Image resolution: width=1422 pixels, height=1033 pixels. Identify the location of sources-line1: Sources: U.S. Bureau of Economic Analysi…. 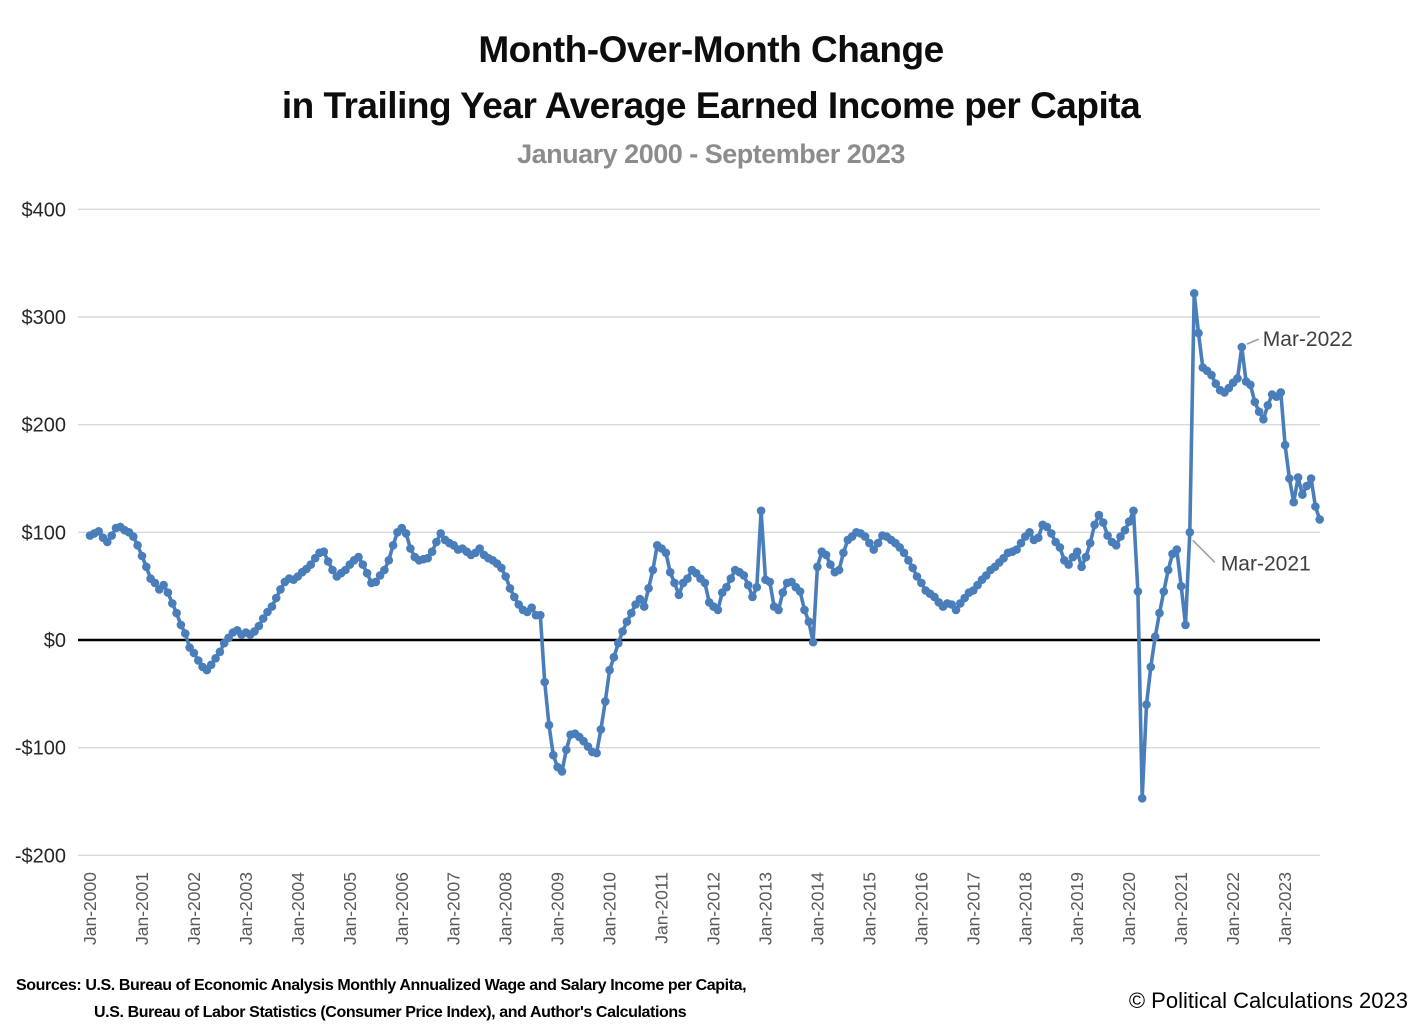
(381, 985).